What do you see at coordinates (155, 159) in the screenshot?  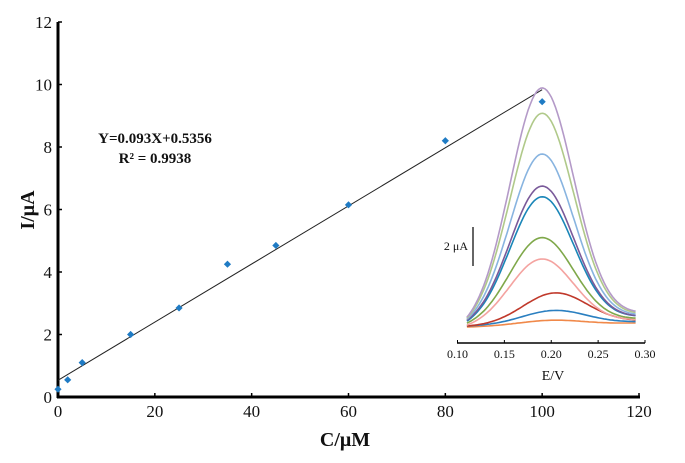 I see `r-squared-label: R² = 0.9938` at bounding box center [155, 159].